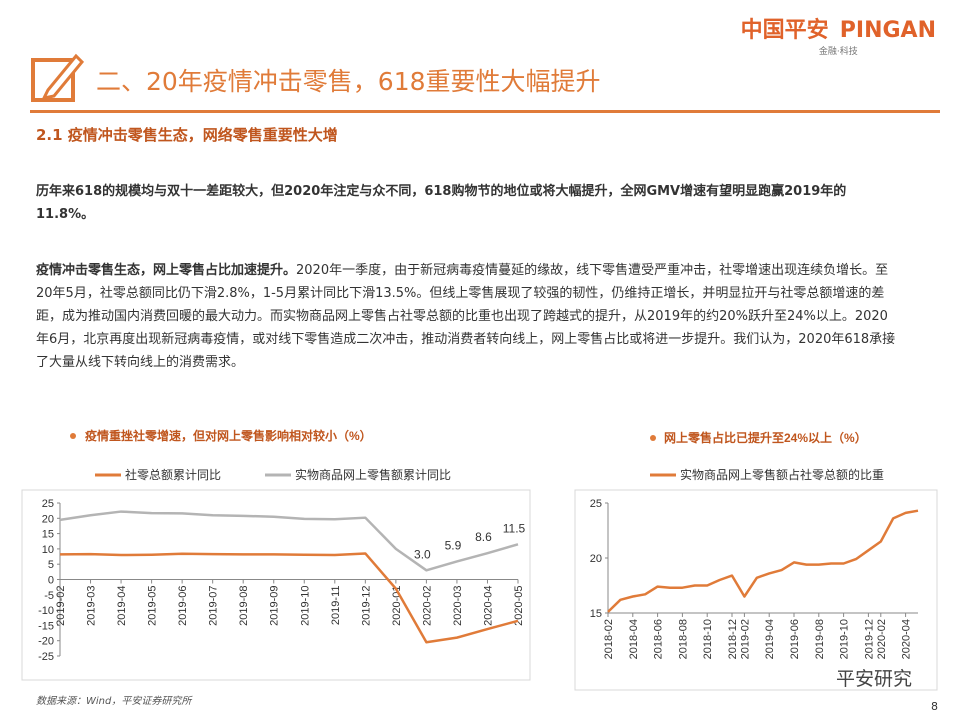 This screenshot has width=960, height=720. Describe the element at coordinates (887, 30) in the screenshot. I see `brand-en: PINGAN` at that location.